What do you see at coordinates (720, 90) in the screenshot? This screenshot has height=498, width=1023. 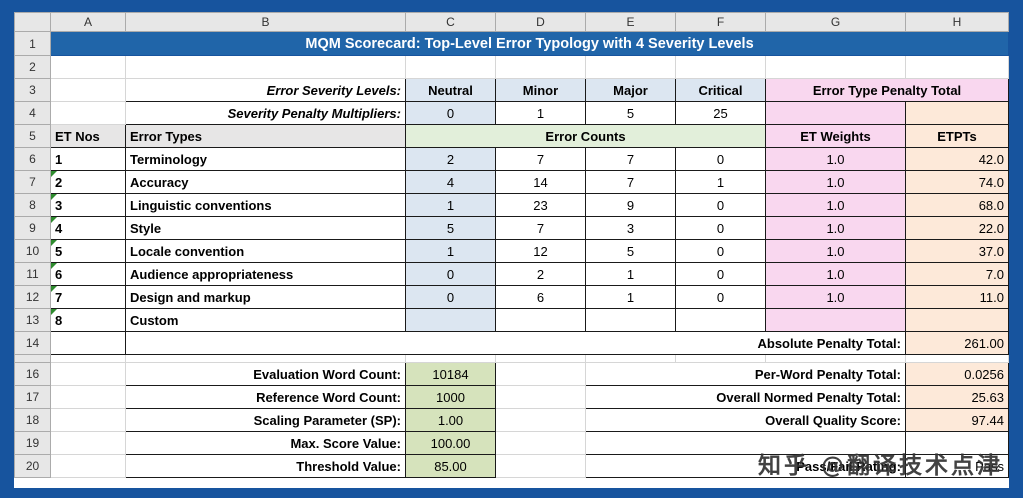 I see `severity-level-critical: Critical` at bounding box center [720, 90].